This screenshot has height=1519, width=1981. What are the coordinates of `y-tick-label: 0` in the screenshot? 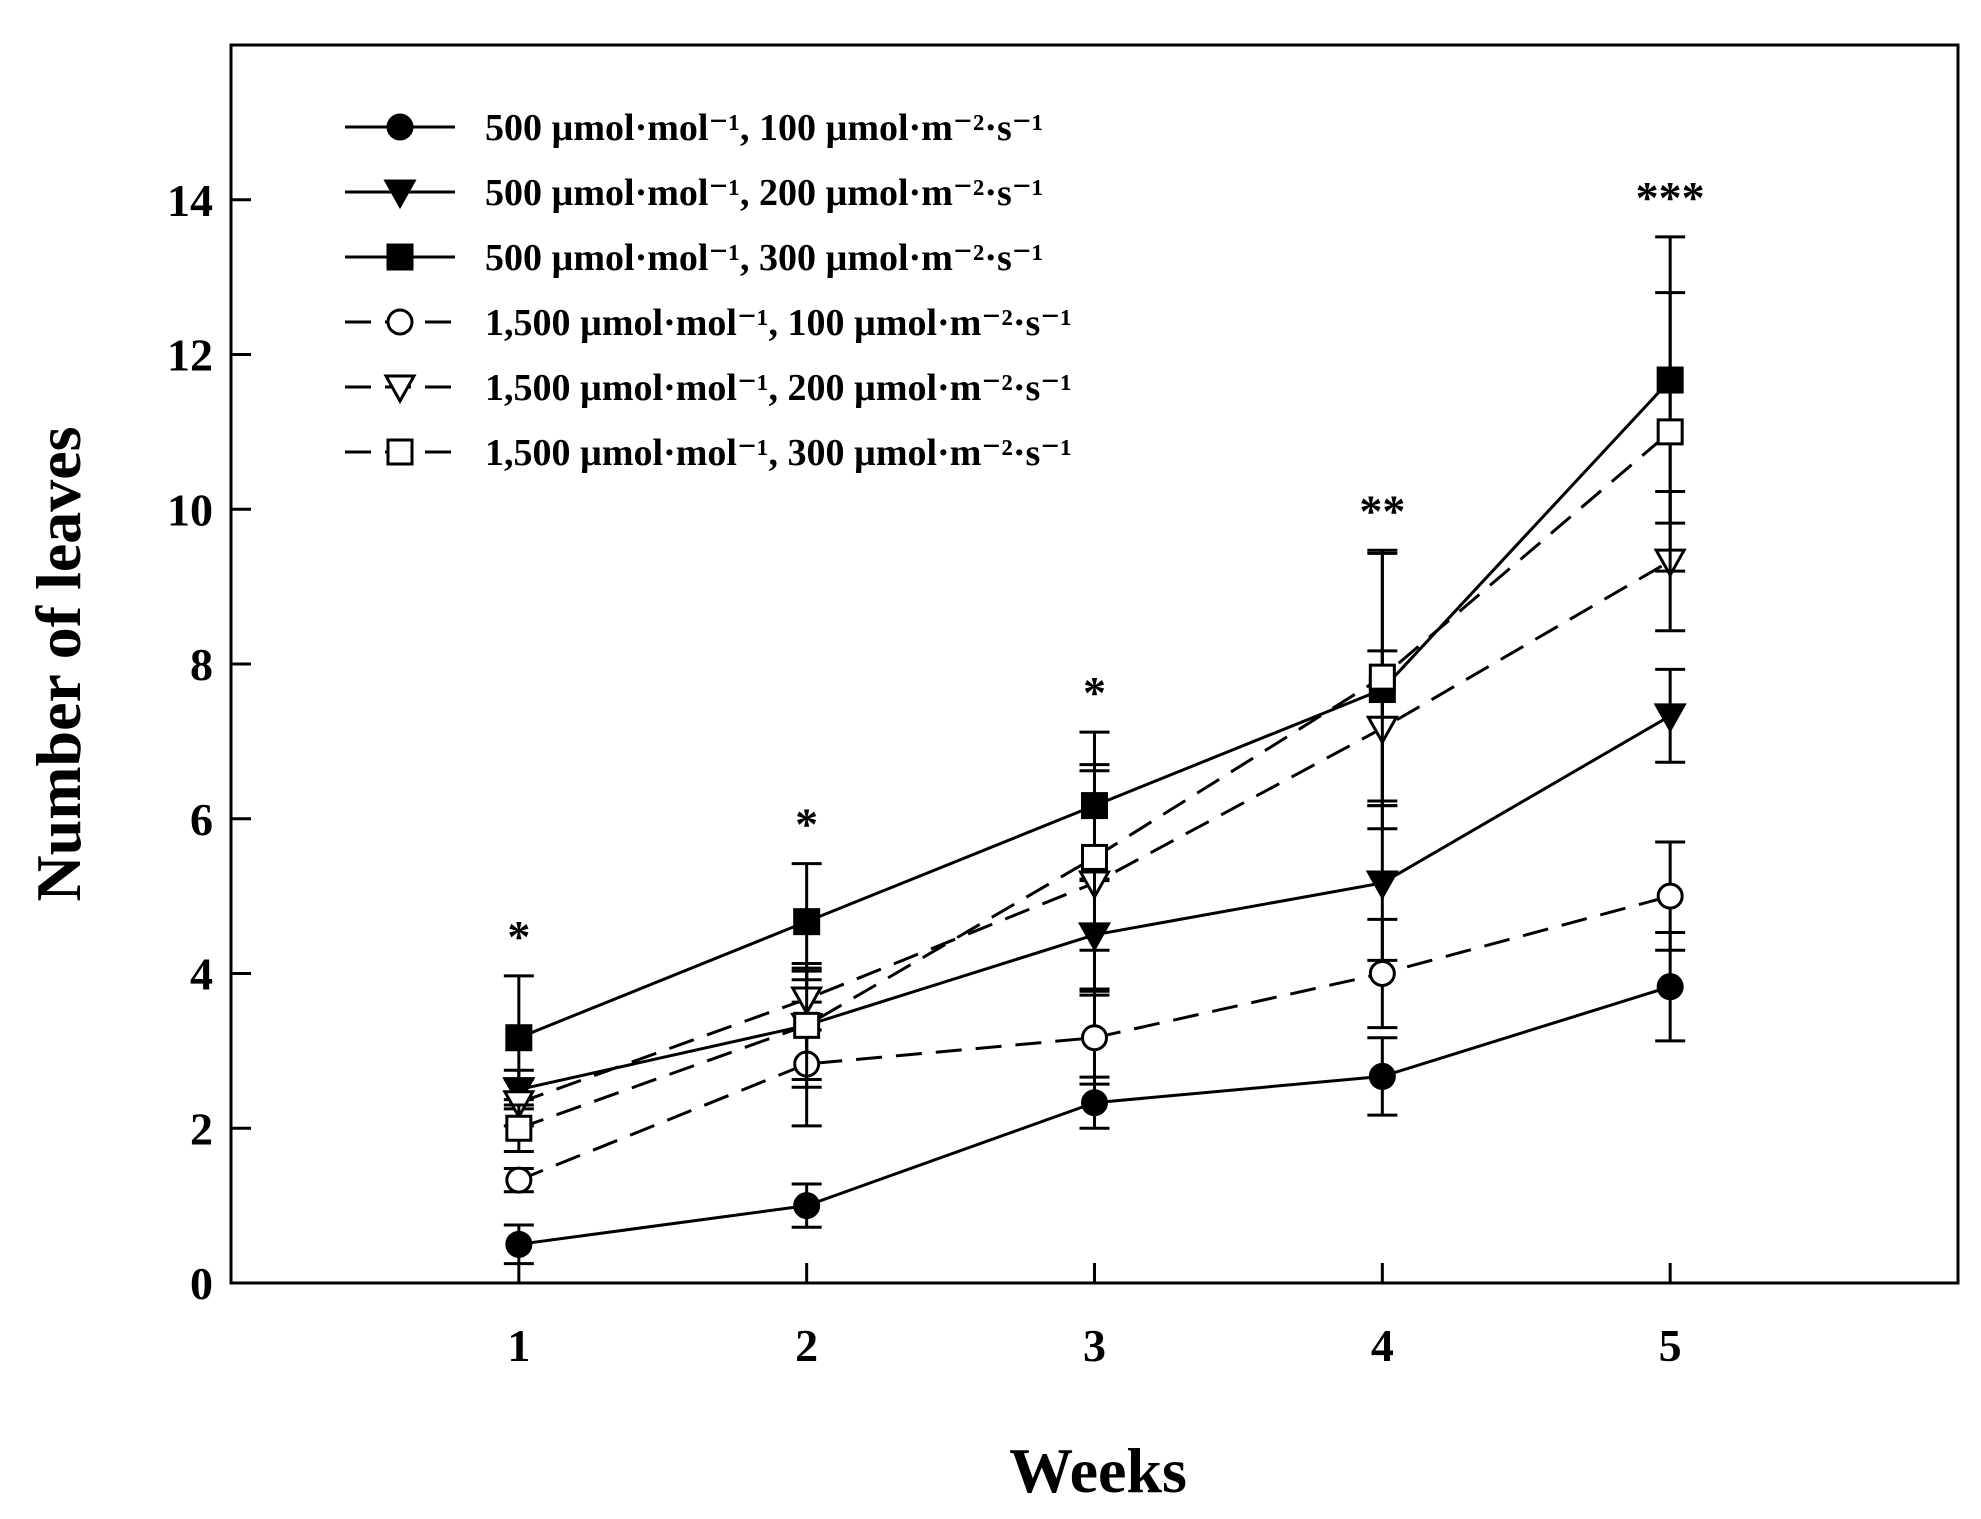 It's located at (201, 1283).